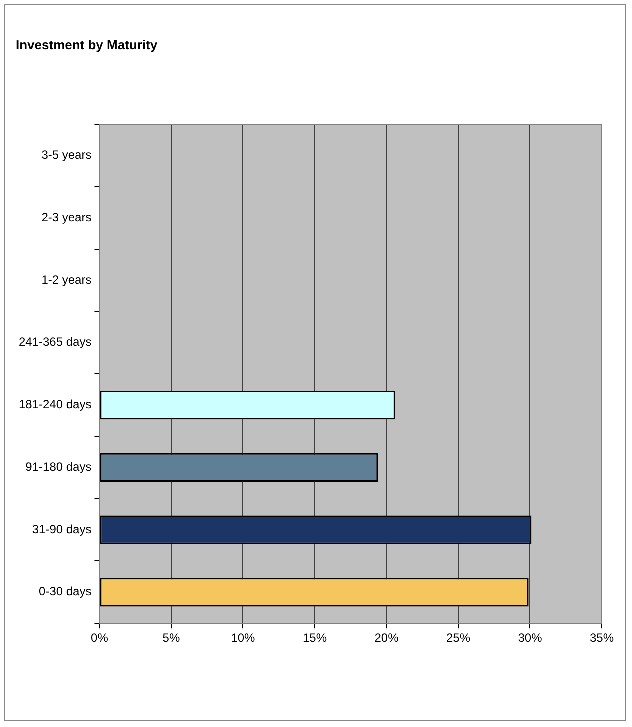 The height and width of the screenshot is (727, 632). I want to click on y-tick-label: 31-90 days, so click(62, 529).